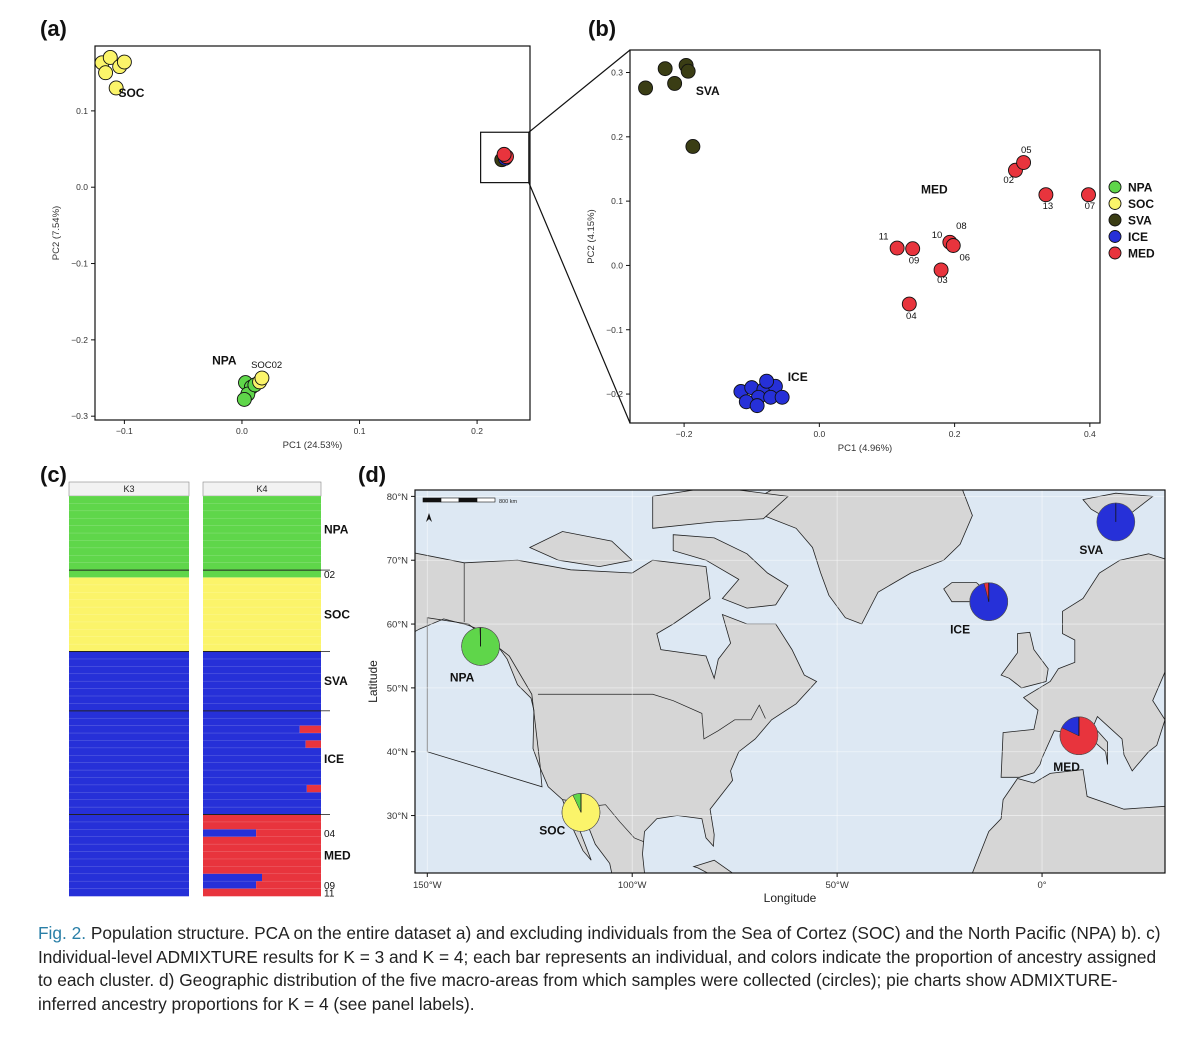  Describe the element at coordinates (244, 399) in the screenshot. I see `data-point-npa` at that location.